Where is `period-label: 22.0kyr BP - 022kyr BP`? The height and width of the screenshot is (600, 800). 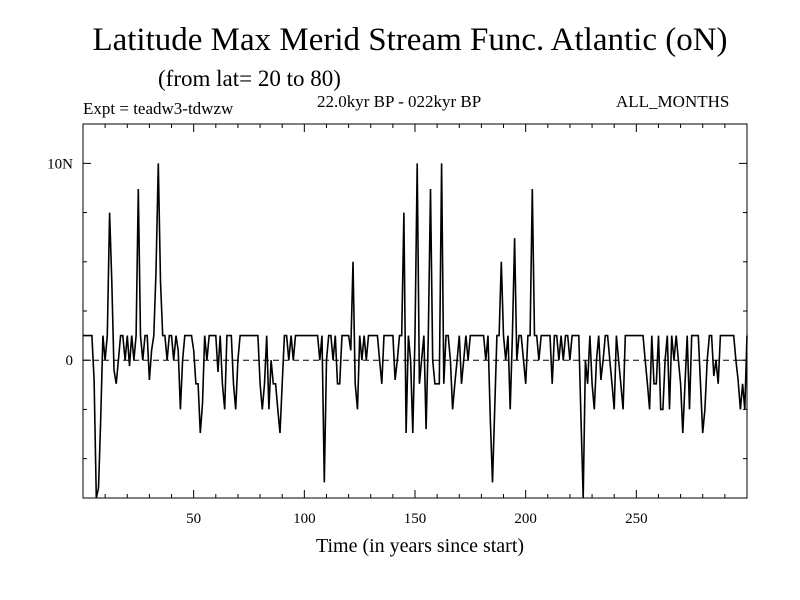 period-label: 22.0kyr BP - 022kyr BP is located at coordinates (399, 101).